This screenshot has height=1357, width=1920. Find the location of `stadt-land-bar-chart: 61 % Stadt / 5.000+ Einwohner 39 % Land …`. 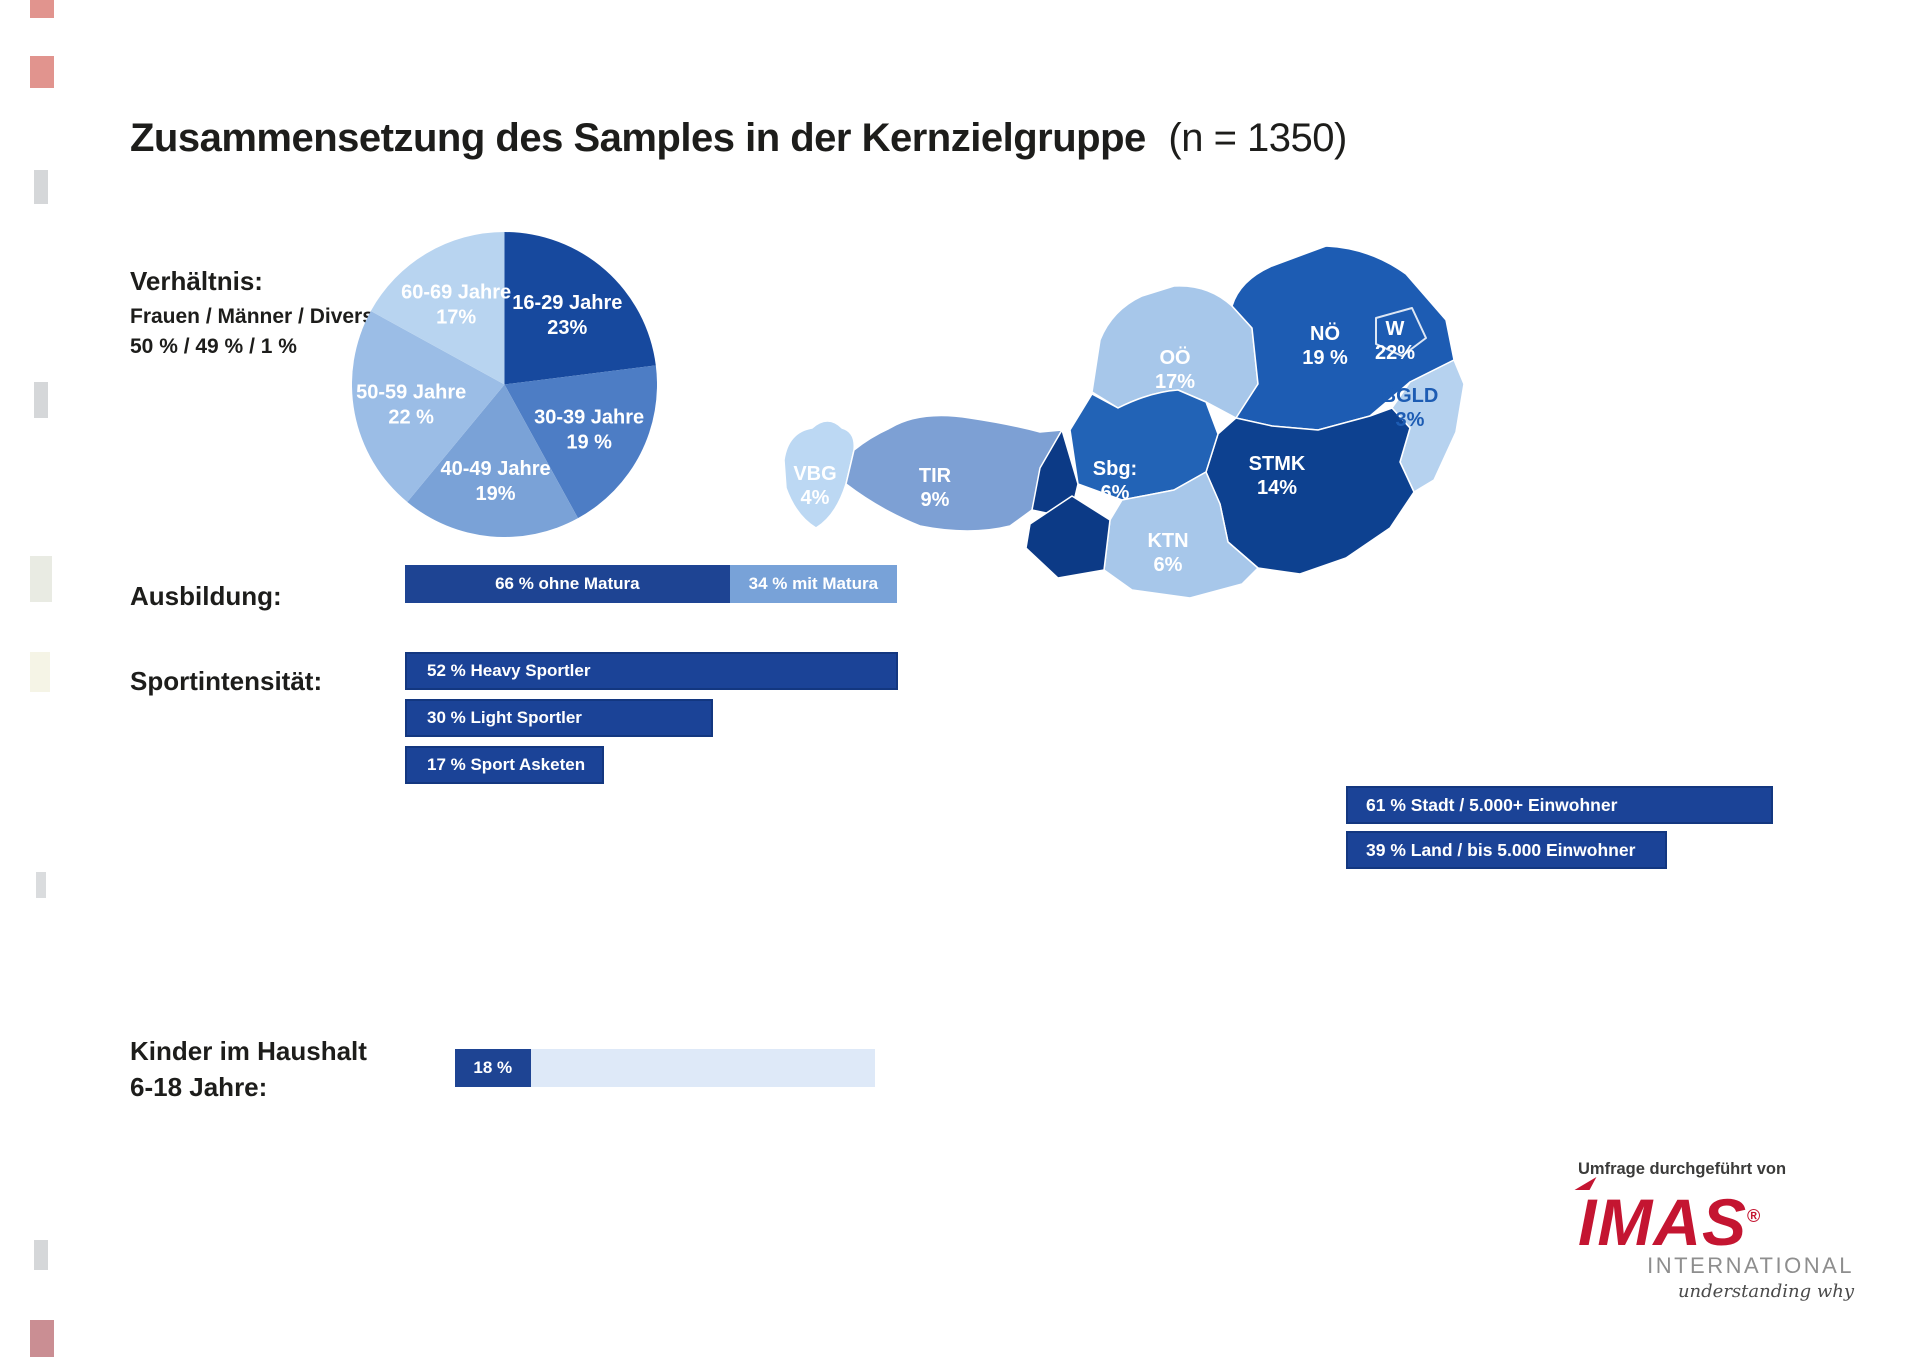

stadt-land-bar-chart: 61 % Stadt / 5.000+ Einwohner 39 % Land … is located at coordinates (1559, 831).